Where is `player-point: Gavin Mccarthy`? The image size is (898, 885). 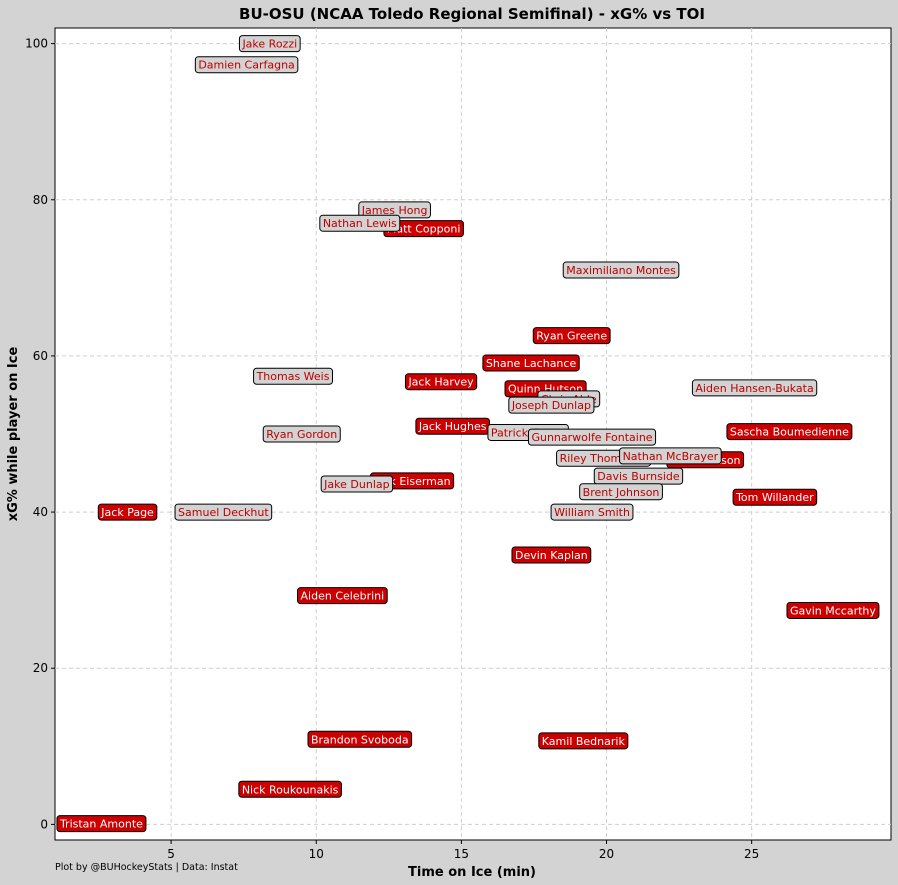 player-point: Gavin Mccarthy is located at coordinates (833, 610).